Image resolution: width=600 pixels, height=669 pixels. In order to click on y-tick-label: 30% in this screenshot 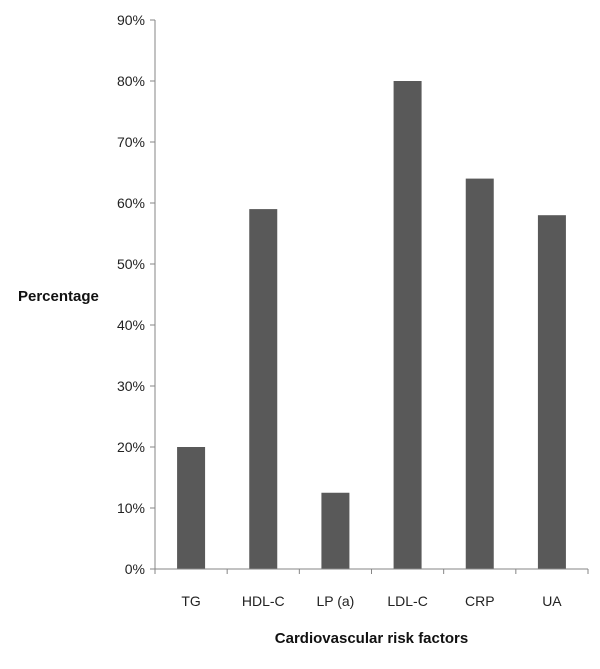, I will do `click(131, 386)`.